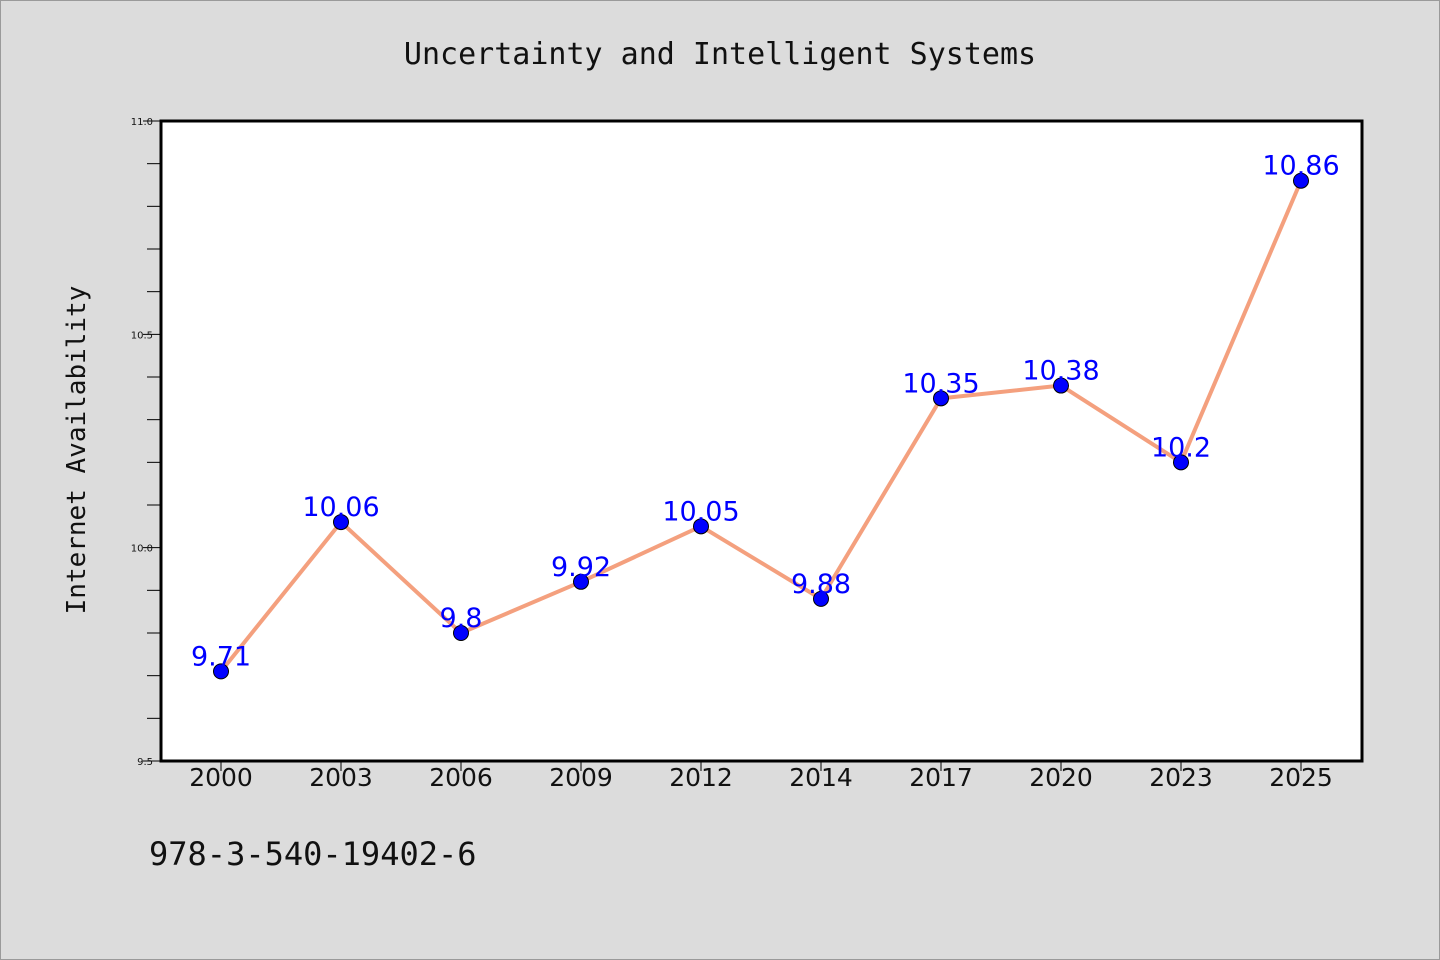  Describe the element at coordinates (761, 776) in the screenshot. I see `x-axis-ticks: 2000 2003 2006 2009 2012 2014 2017 2020 2023 2025` at that location.